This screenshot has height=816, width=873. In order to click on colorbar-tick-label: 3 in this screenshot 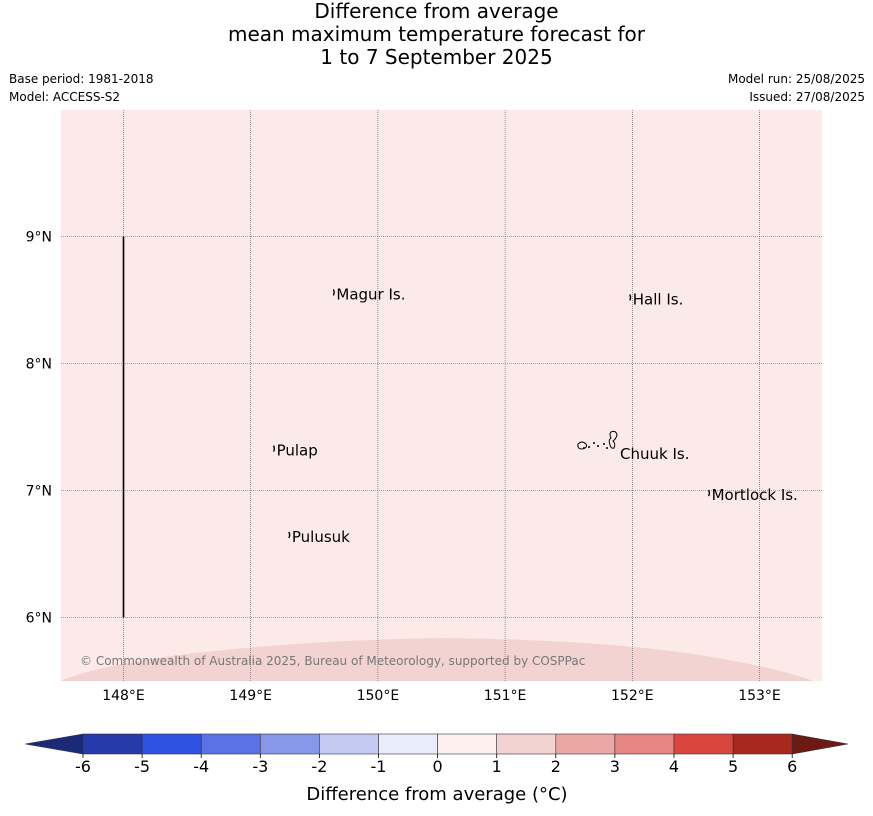, I will do `click(615, 766)`.